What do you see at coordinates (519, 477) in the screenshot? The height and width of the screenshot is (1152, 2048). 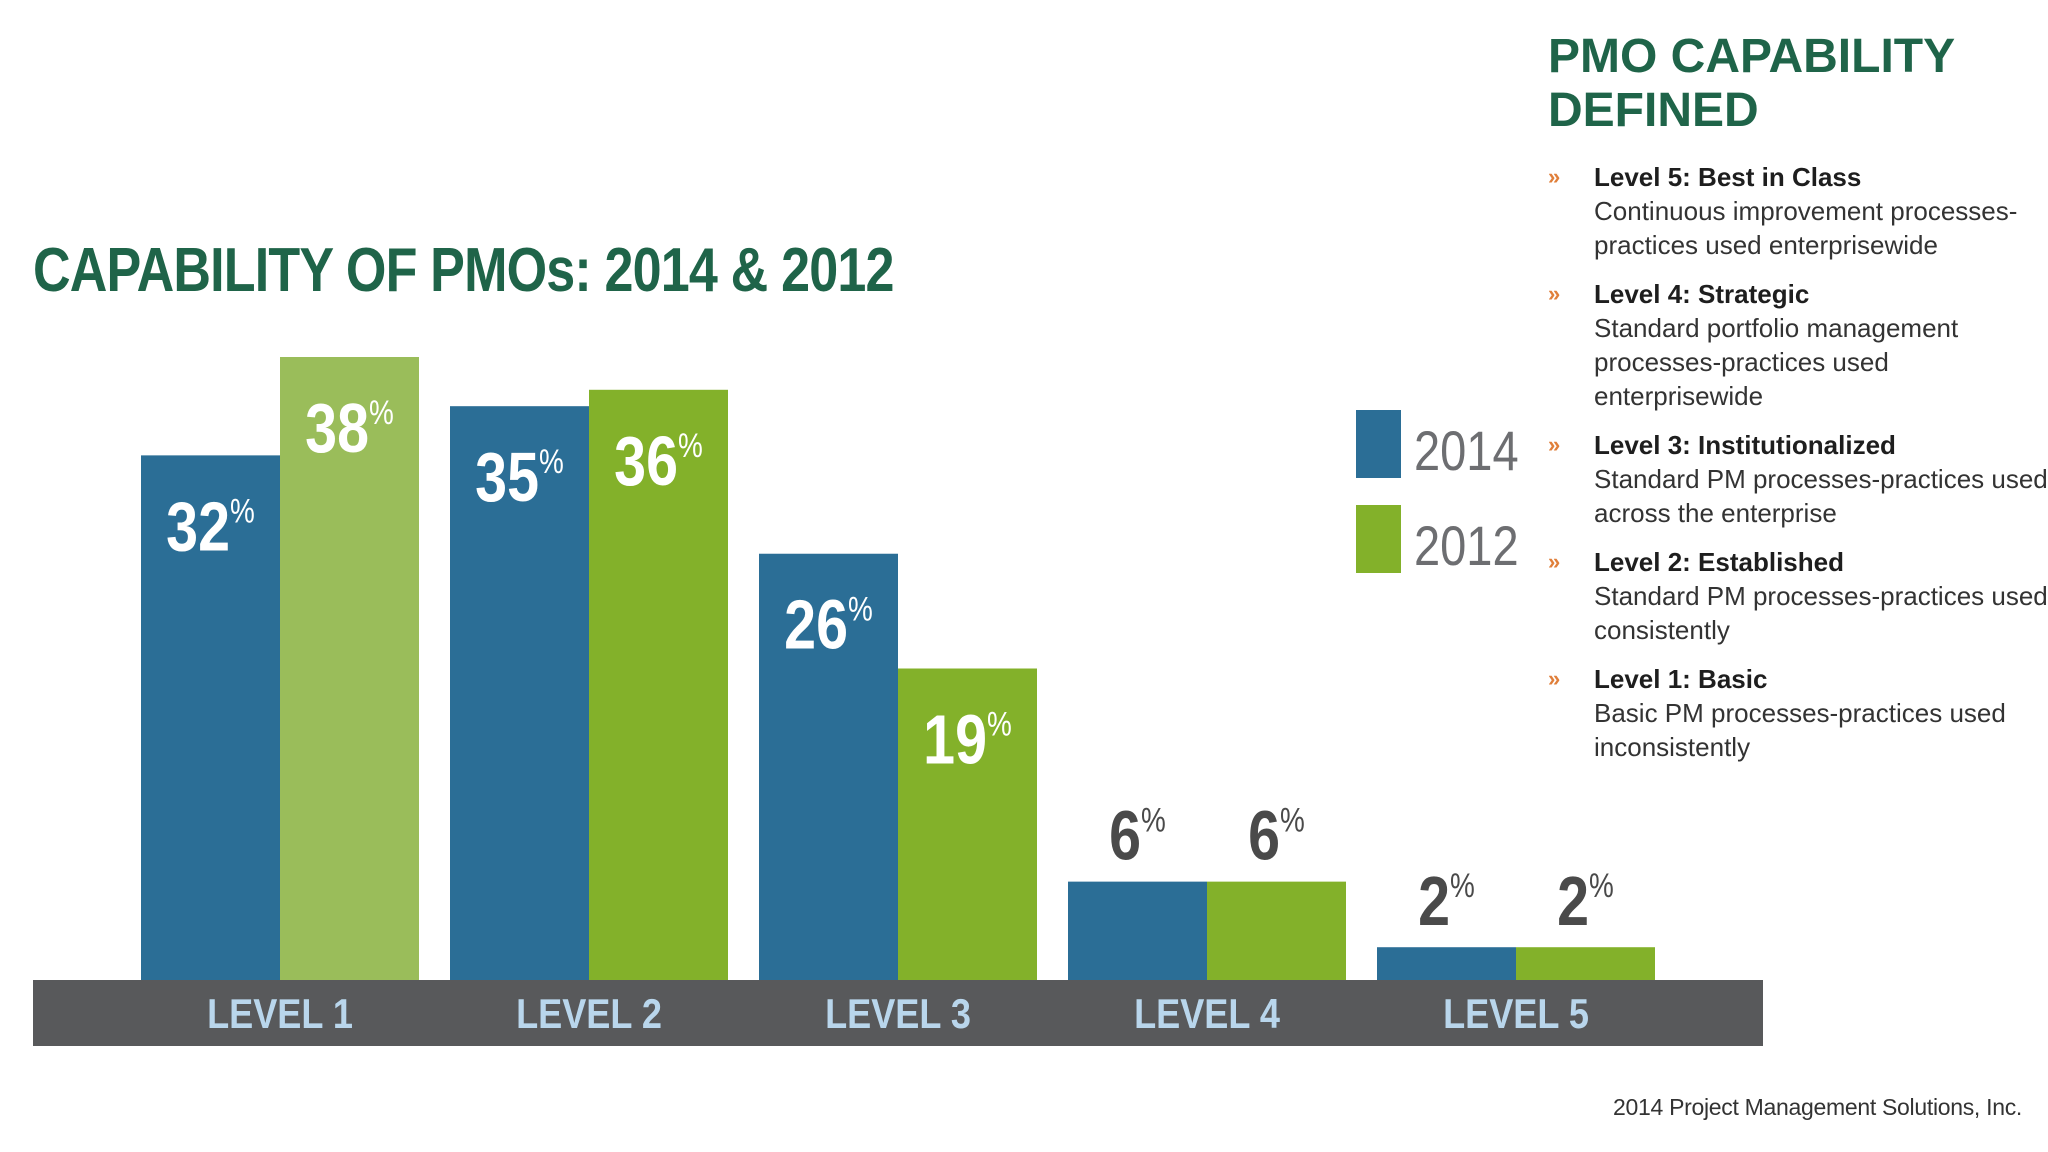 I see `data-label: 35%` at bounding box center [519, 477].